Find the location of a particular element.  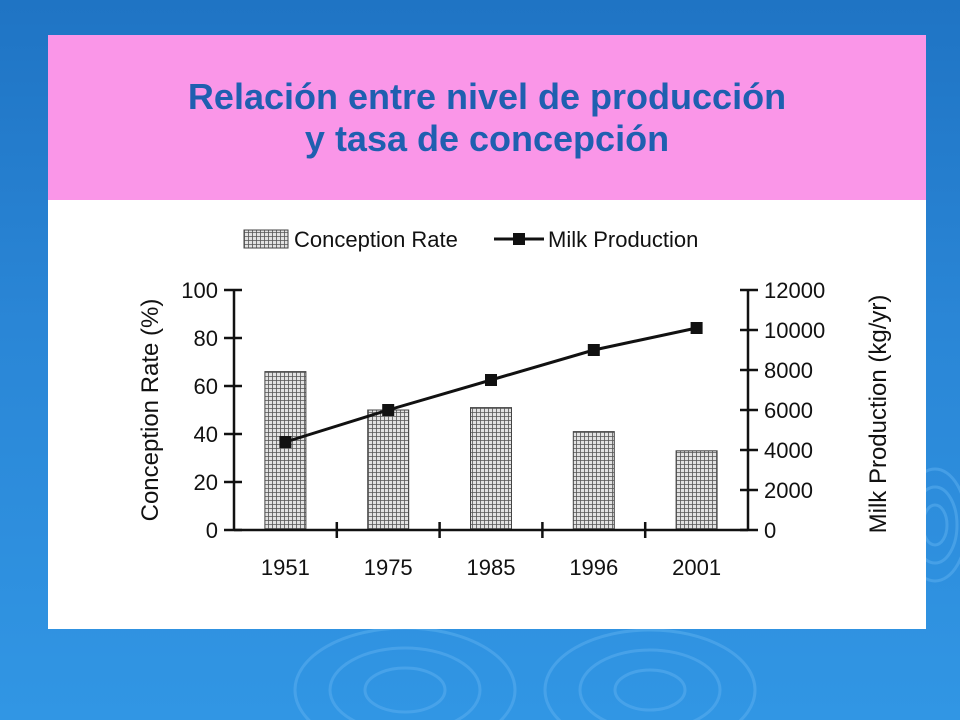

bar-2001 is located at coordinates (696, 490).